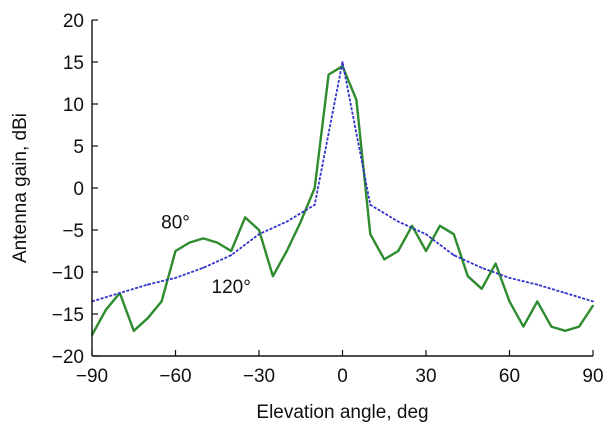 Image resolution: width=608 pixels, height=428 pixels. I want to click on y-tick-label: 5, so click(78, 147).